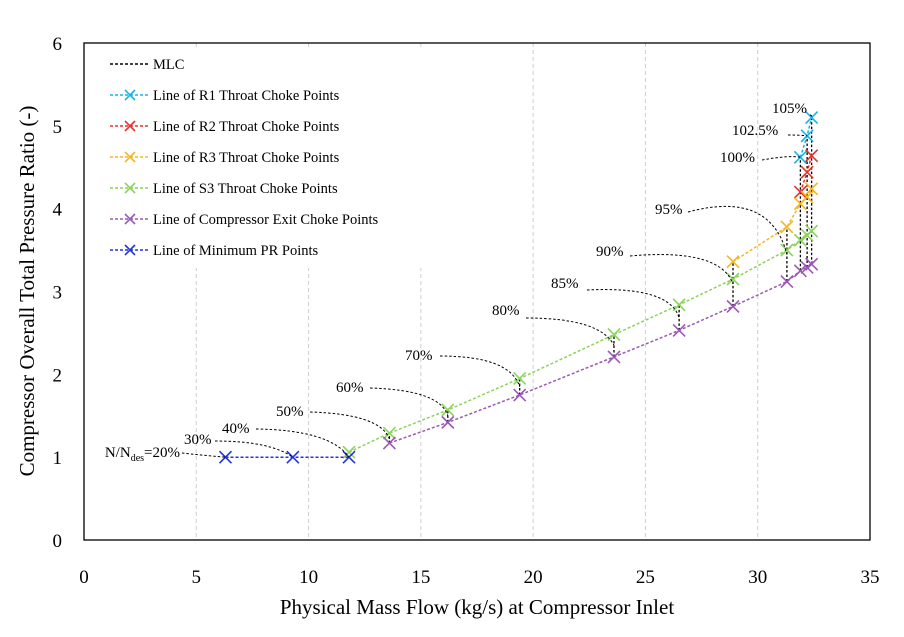  Describe the element at coordinates (479, 577) in the screenshot. I see `x-tick-labels: 0 5 10 15 20 25 30 35` at that location.